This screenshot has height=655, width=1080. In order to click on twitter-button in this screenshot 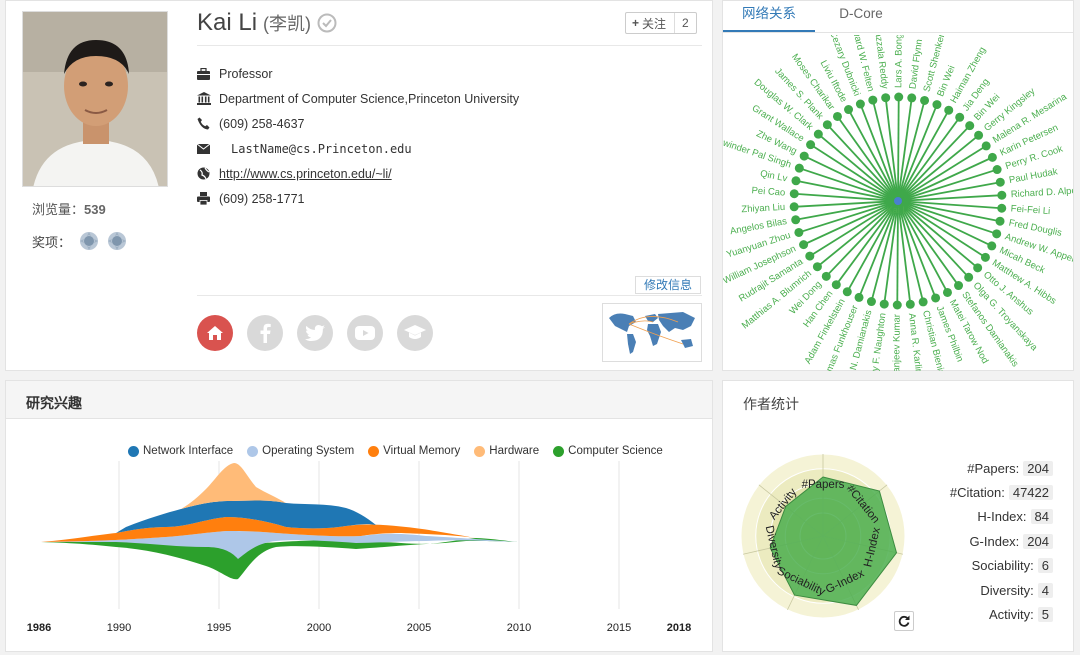, I will do `click(315, 333)`.